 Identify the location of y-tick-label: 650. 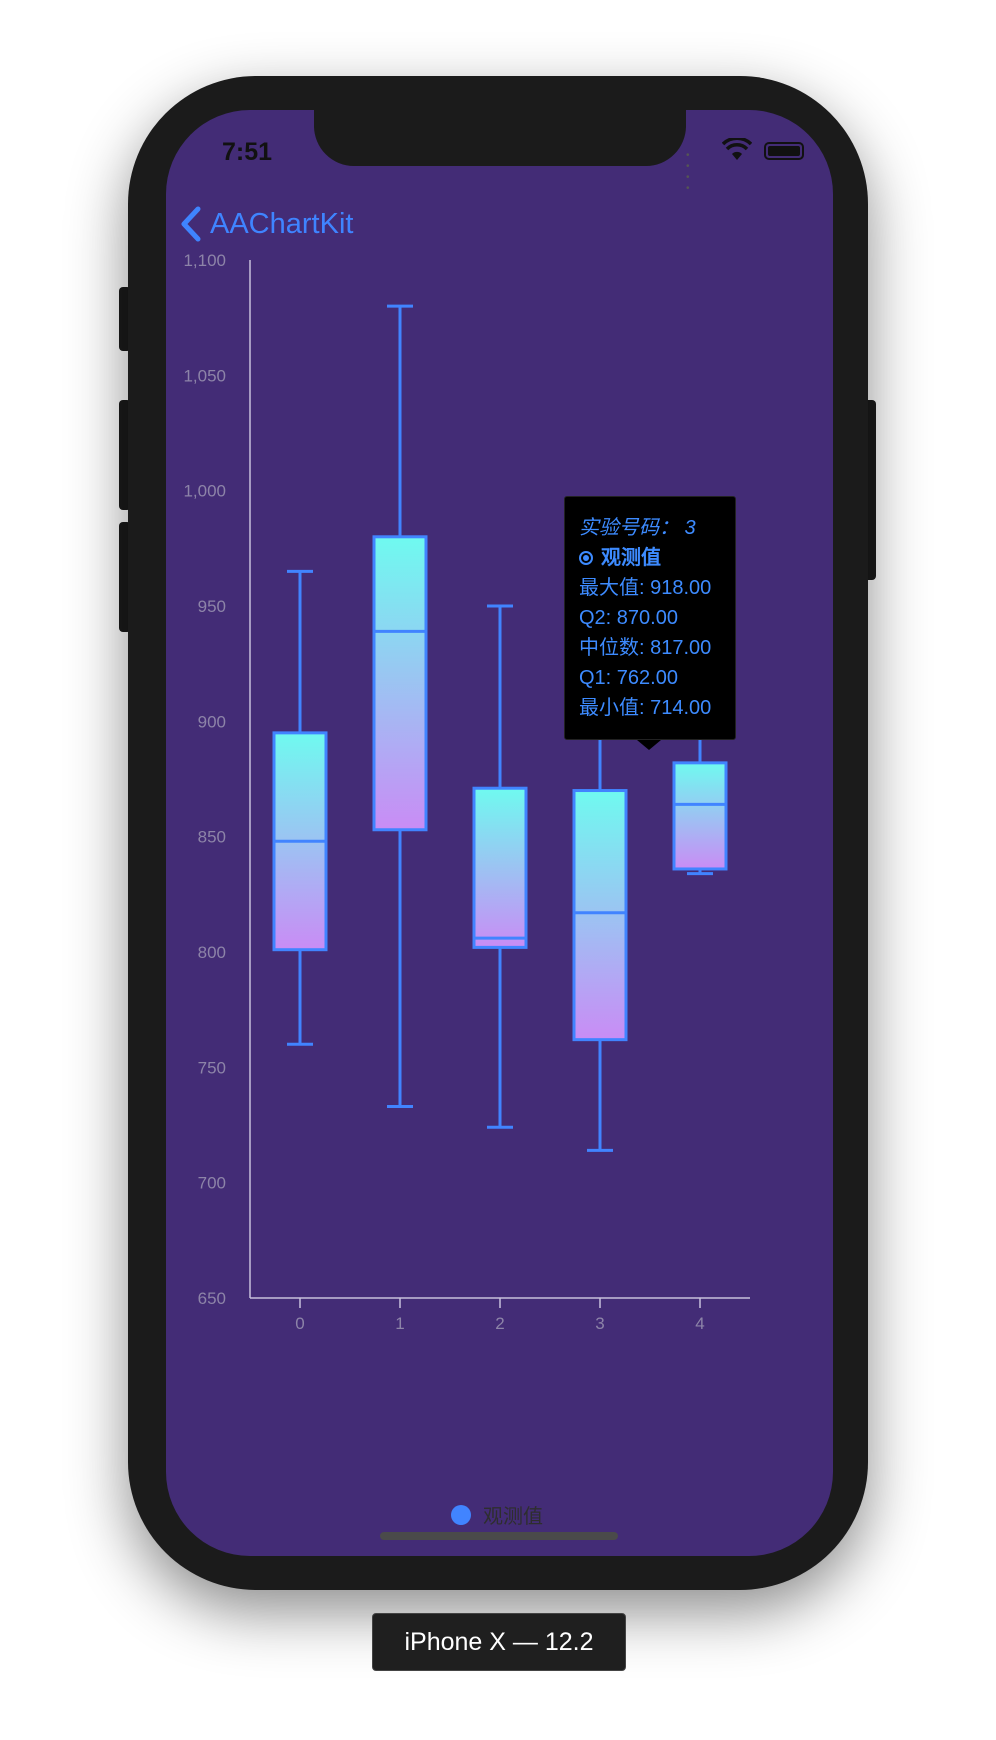
(212, 1298).